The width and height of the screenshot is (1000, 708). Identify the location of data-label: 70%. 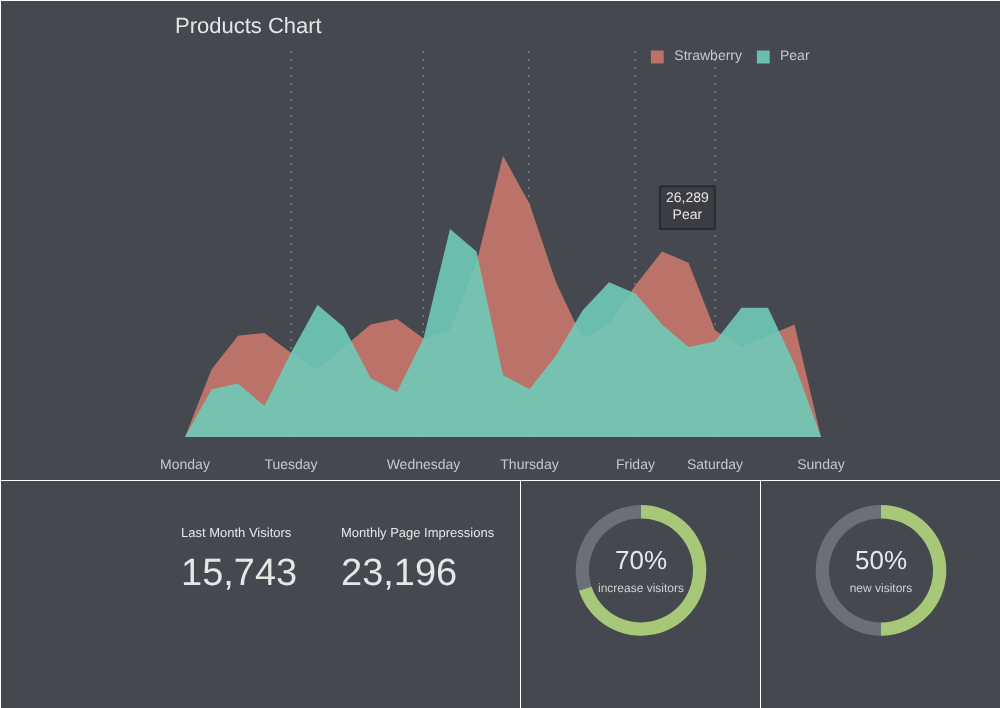
(641, 559).